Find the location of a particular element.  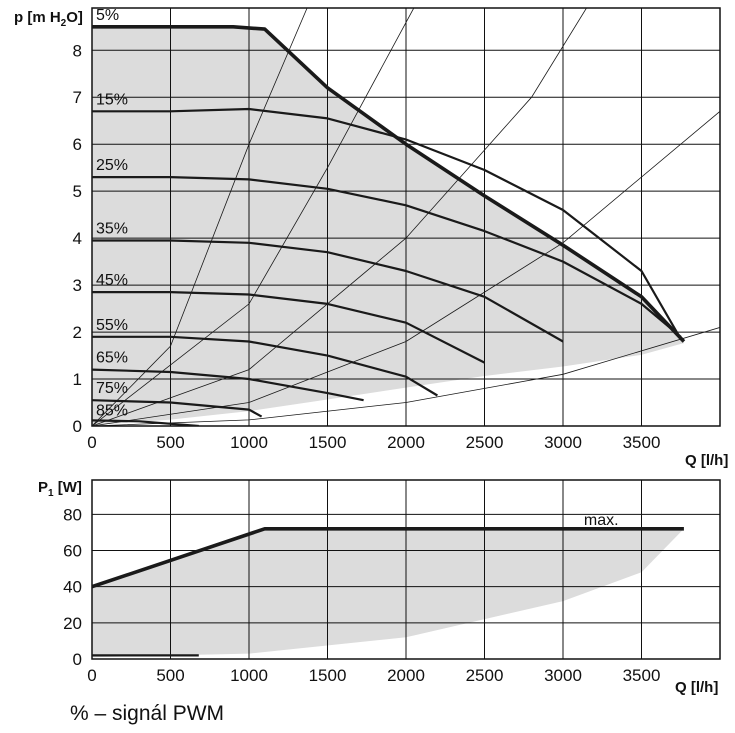

y-tick-label: 4 is located at coordinates (77, 238).